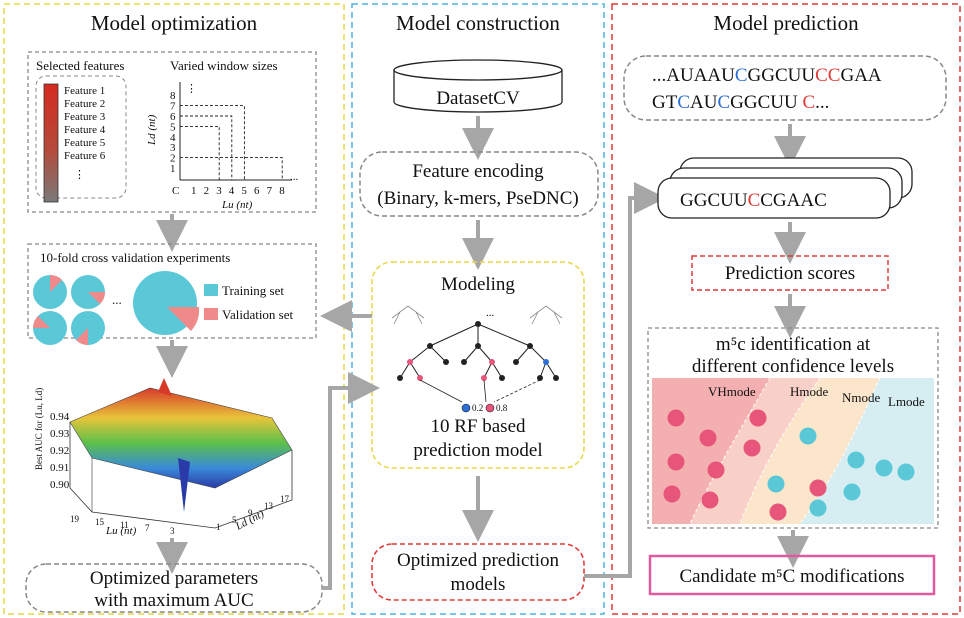 This screenshot has height=618, width=964. Describe the element at coordinates (80, 65) in the screenshot. I see `selected-features-label: Selected features` at that location.